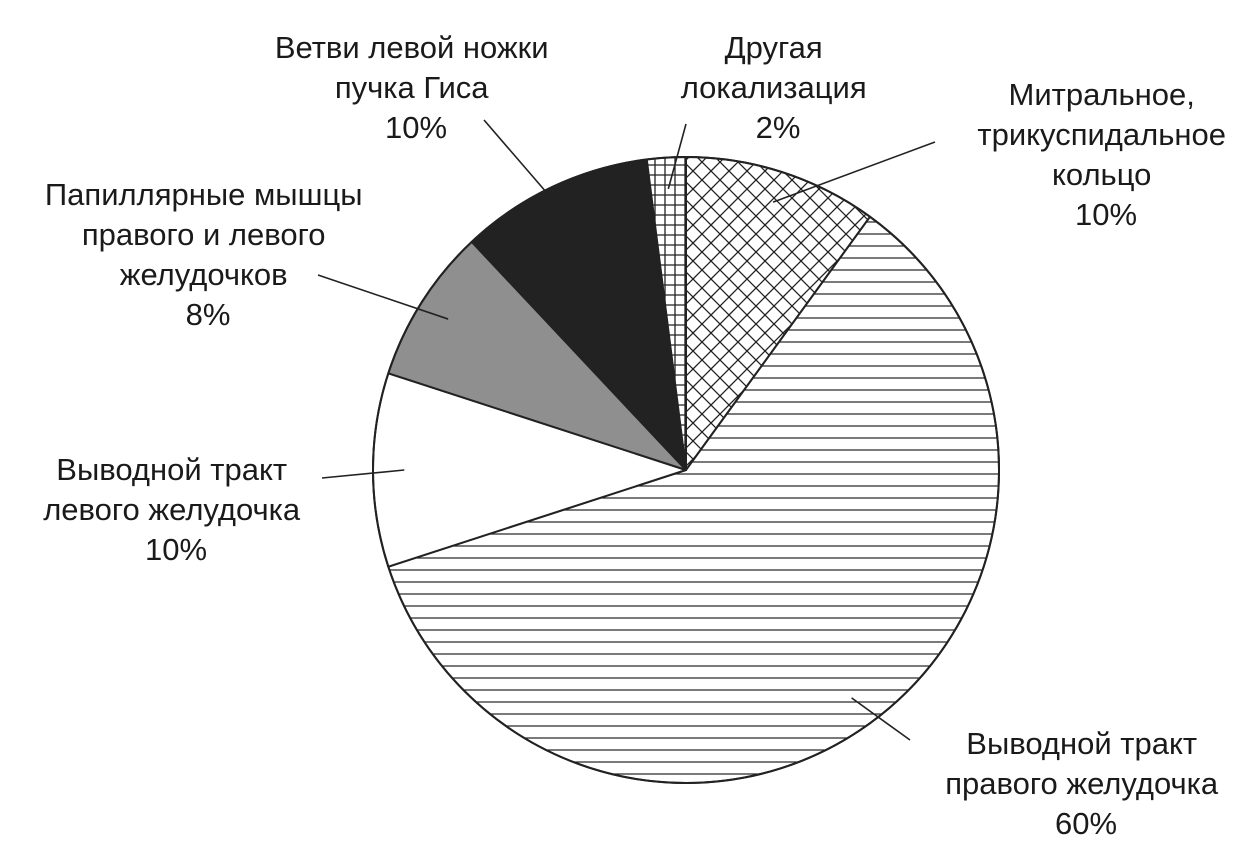 This screenshot has width=1251, height=843. Describe the element at coordinates (778, 87) in the screenshot. I see `slice-label-other-location: Другая локализация 2%` at that location.